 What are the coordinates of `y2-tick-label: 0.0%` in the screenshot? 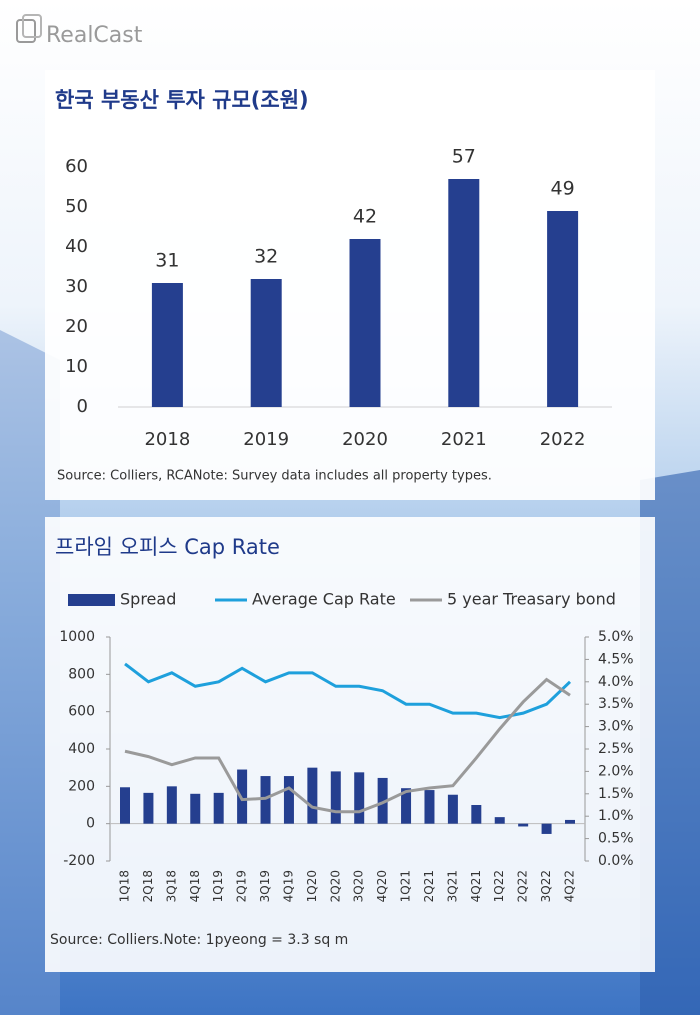 It's located at (616, 861).